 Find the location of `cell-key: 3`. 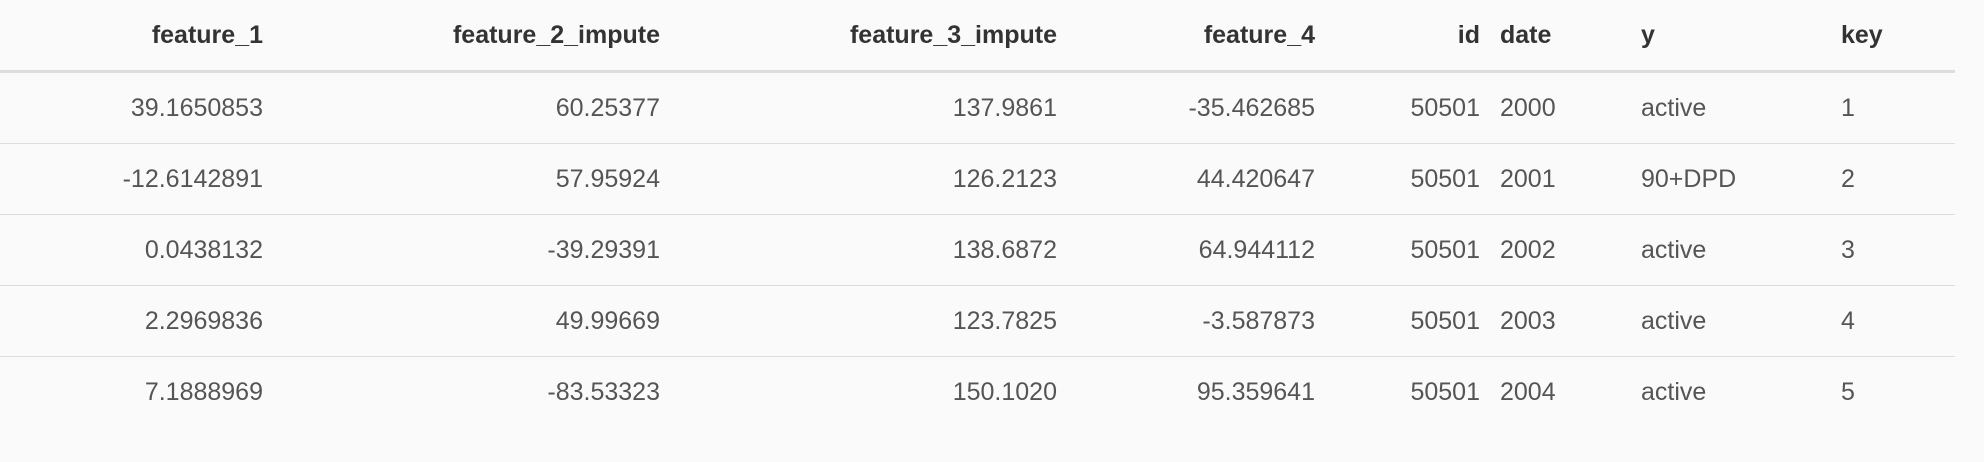

cell-key: 3 is located at coordinates (1898, 250).